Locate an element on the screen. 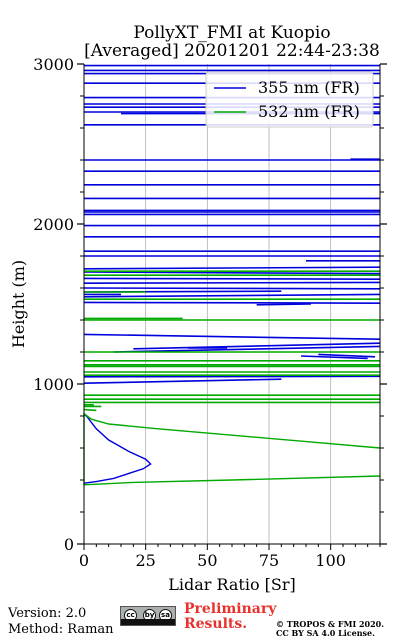 The height and width of the screenshot is (640, 400). x-tick-label: 75 is located at coordinates (269, 560).